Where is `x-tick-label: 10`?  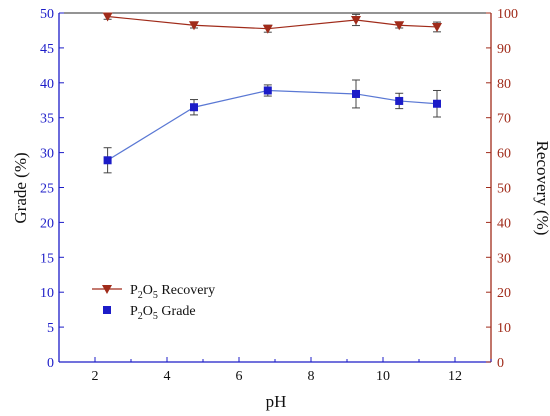
x-tick-label: 10 is located at coordinates (383, 376).